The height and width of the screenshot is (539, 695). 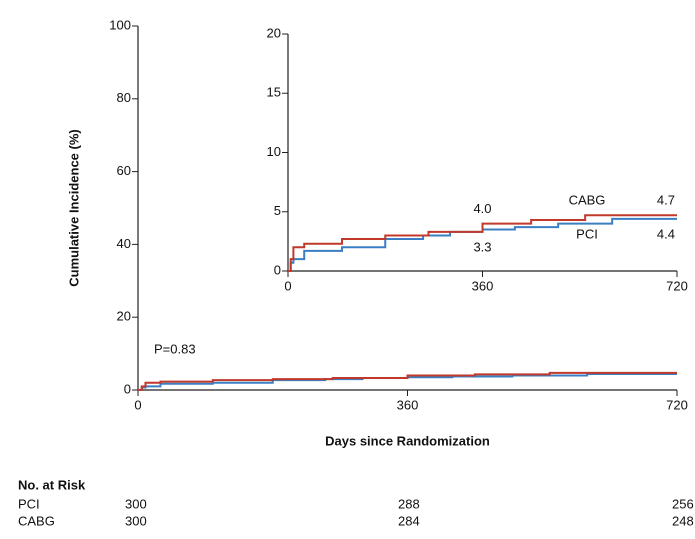 I want to click on legend-label: CABG, so click(x=587, y=200).